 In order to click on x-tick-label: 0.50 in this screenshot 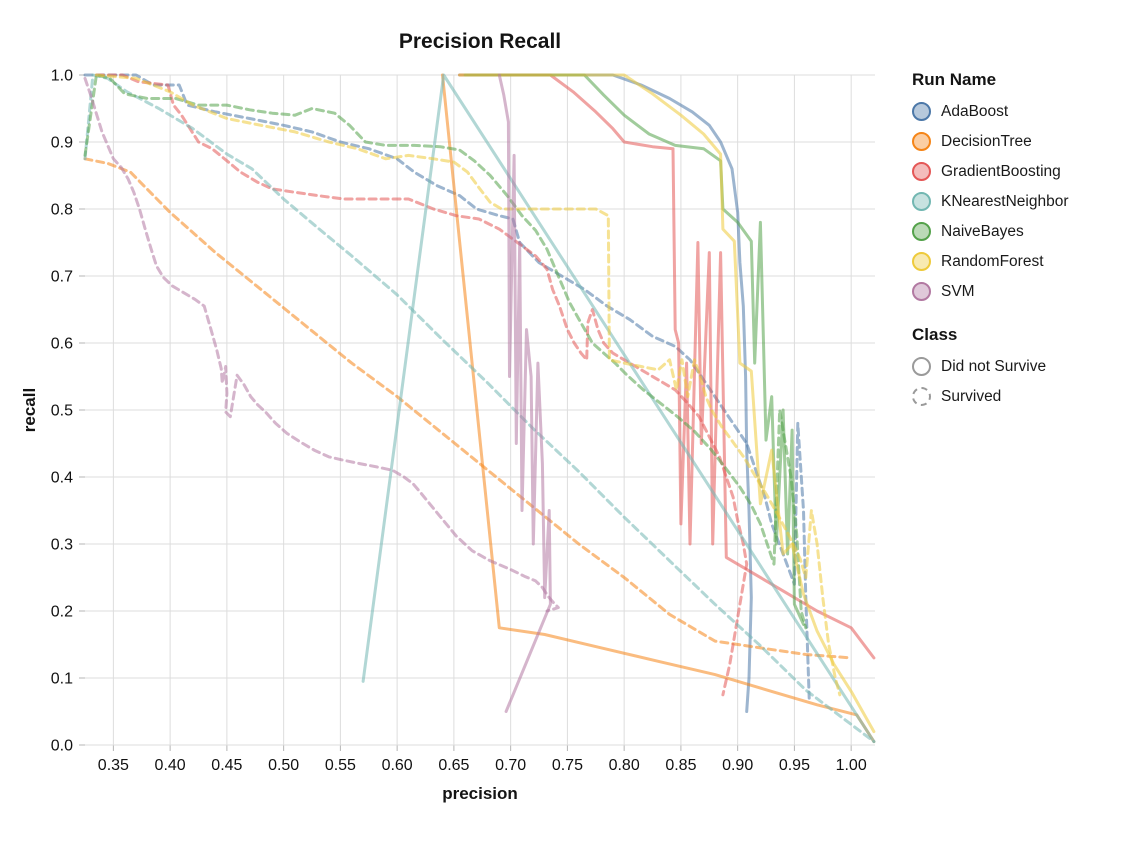, I will do `click(283, 765)`.